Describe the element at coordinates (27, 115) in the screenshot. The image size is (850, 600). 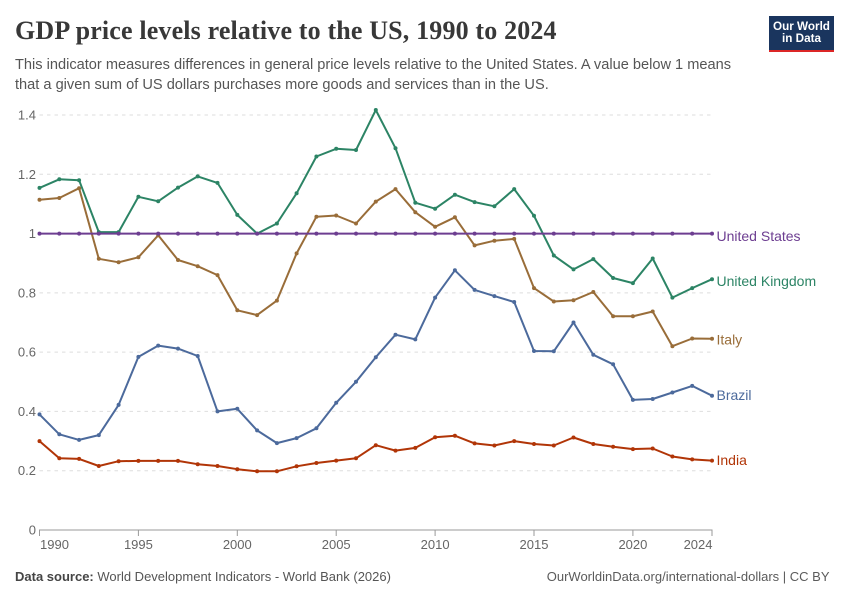
I see `svg-text: 1.4` at that location.